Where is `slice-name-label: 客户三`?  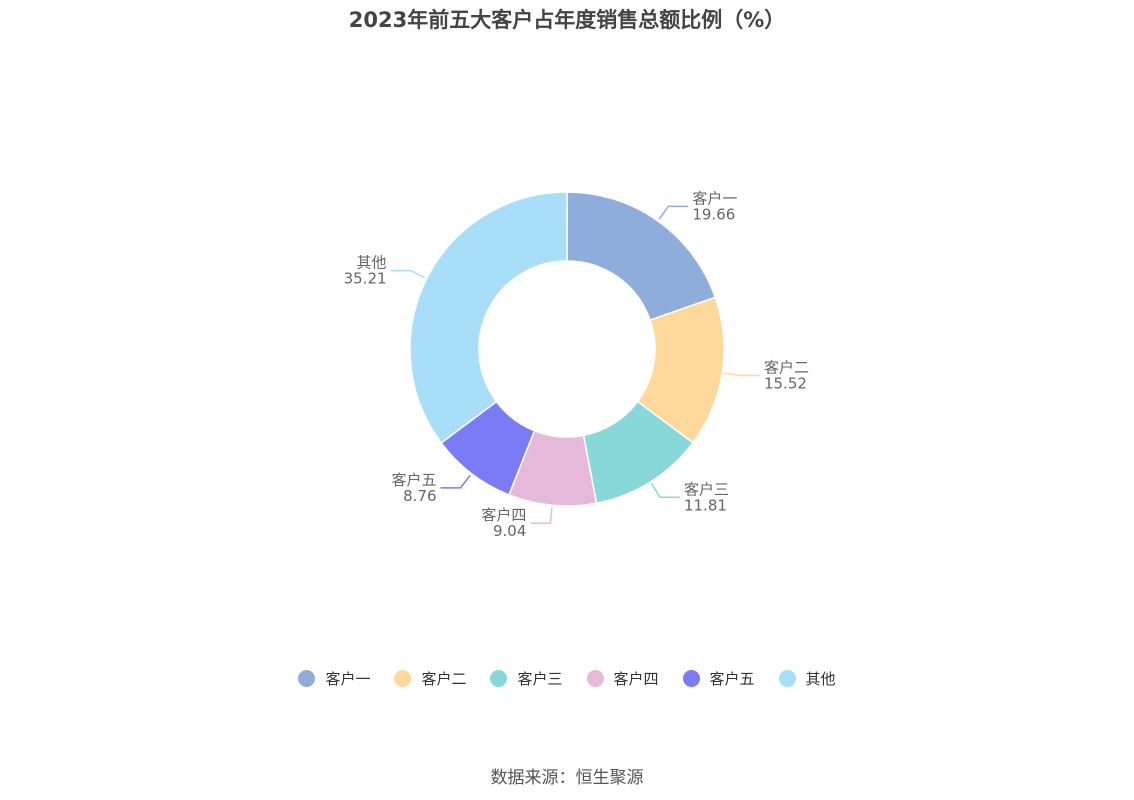 slice-name-label: 客户三 is located at coordinates (706, 489).